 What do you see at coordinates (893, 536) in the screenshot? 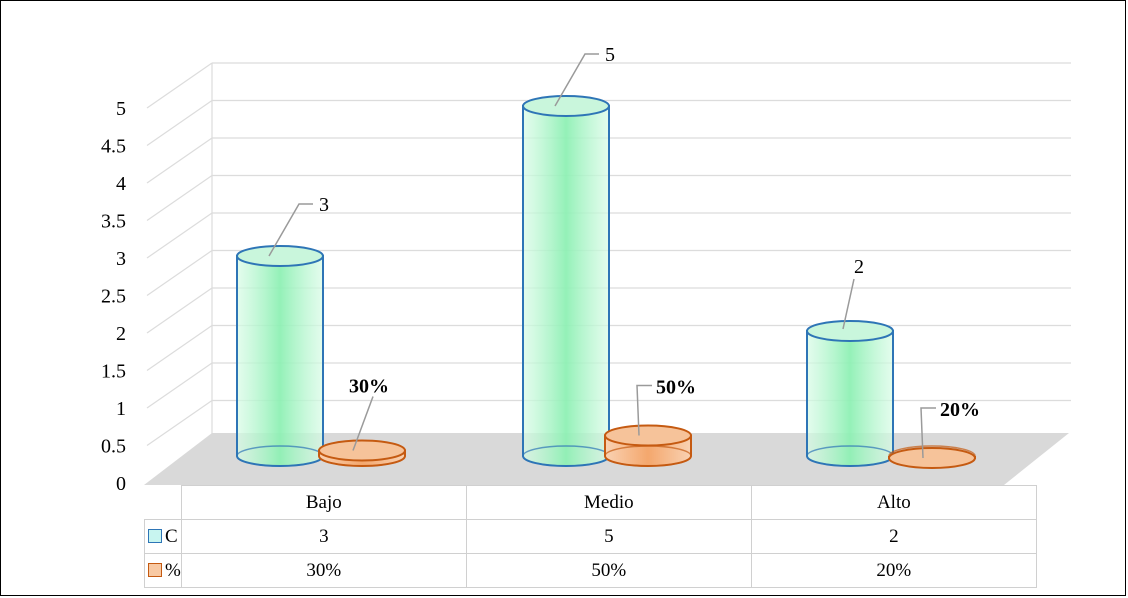
I see `table-cell: 2` at bounding box center [893, 536].